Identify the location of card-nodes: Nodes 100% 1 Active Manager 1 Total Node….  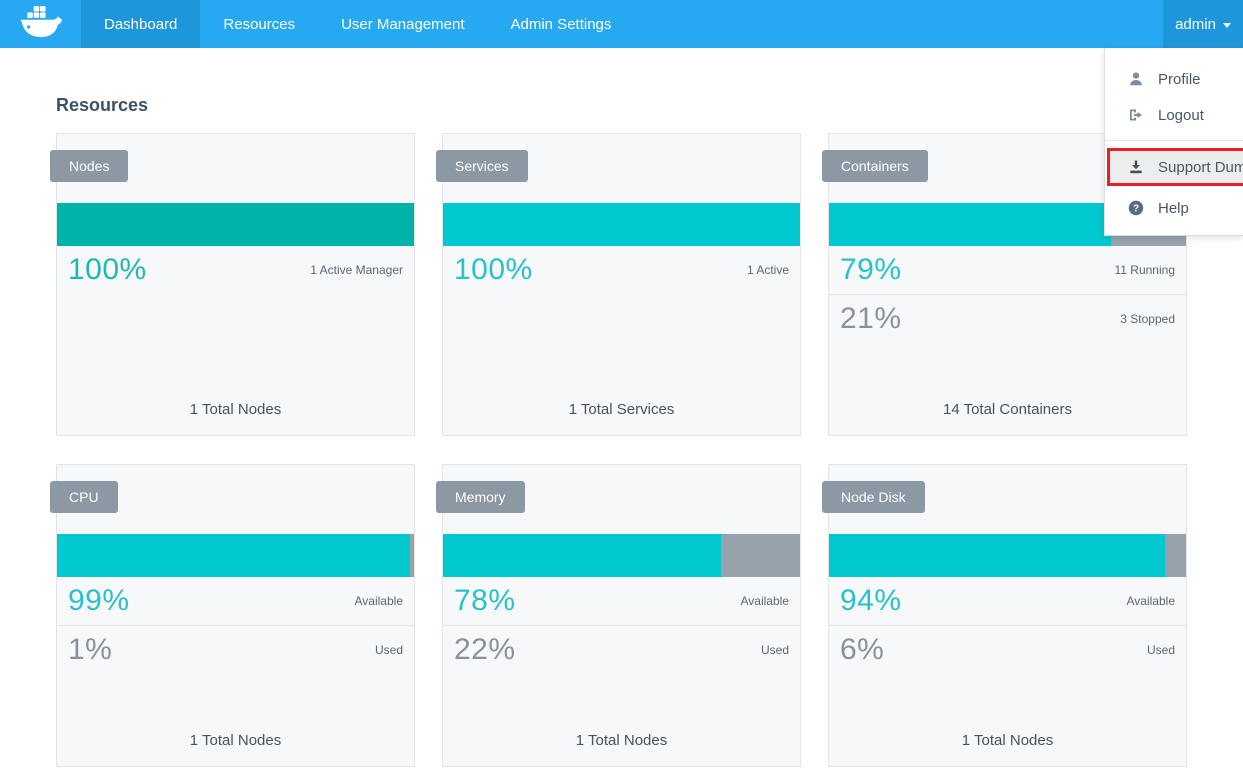
(232, 284).